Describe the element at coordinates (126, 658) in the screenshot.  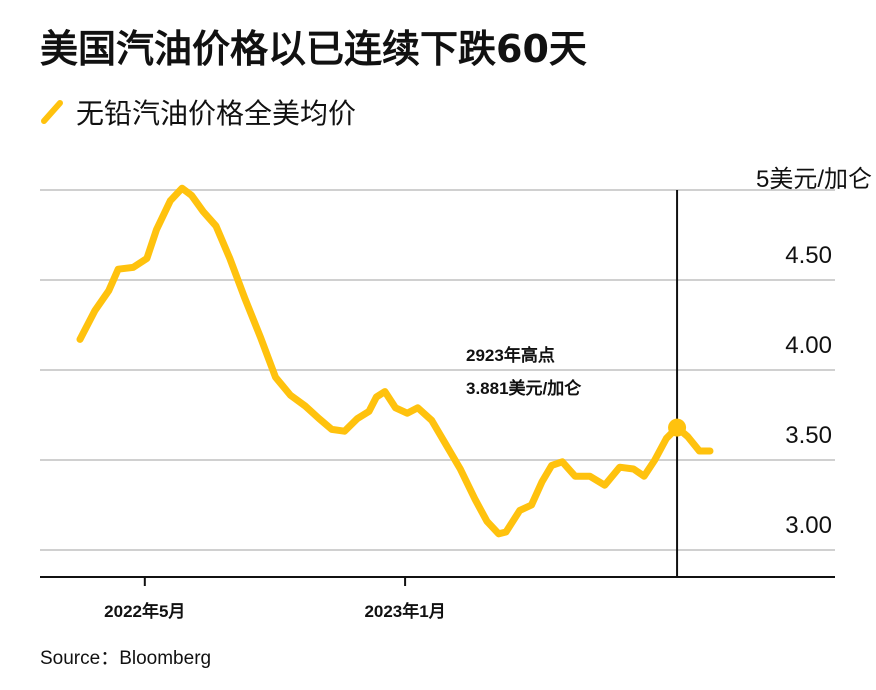
I see `source-note: Source：Bloomberg` at that location.